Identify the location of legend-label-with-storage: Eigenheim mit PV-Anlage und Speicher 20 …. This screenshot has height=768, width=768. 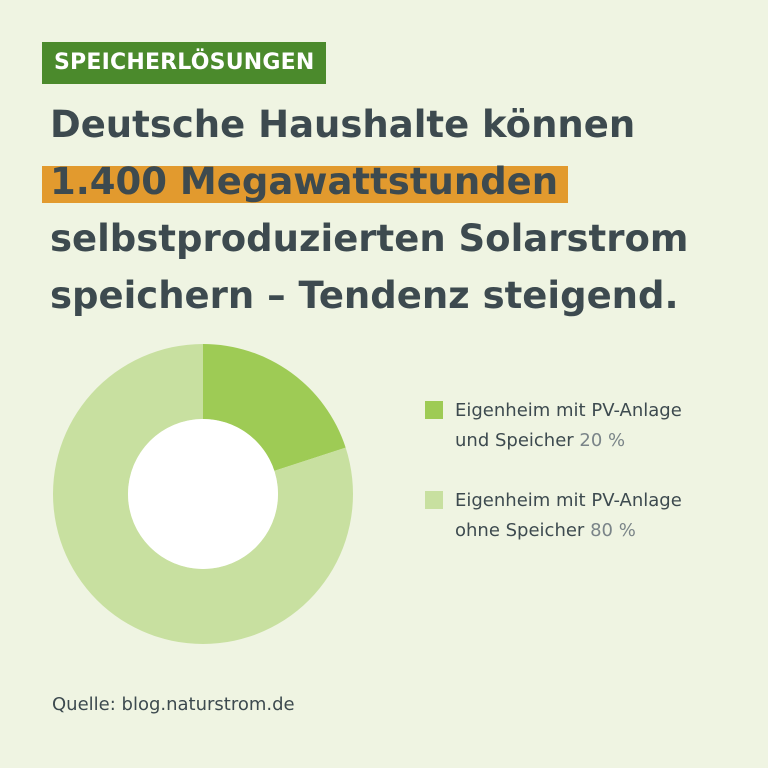
(605, 426).